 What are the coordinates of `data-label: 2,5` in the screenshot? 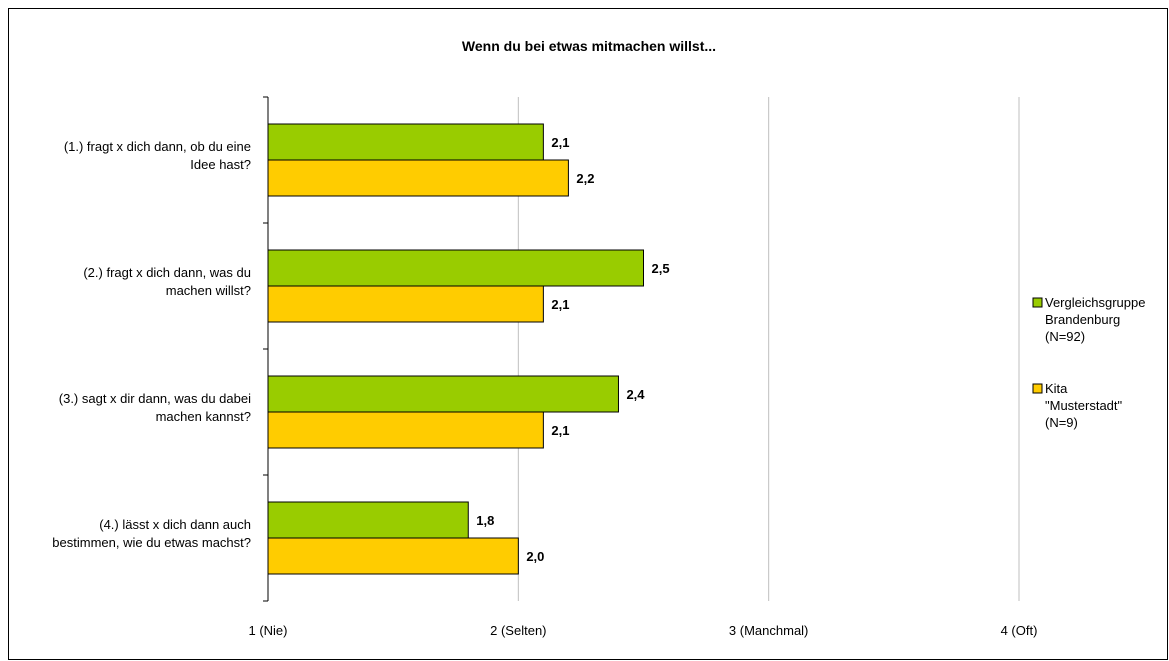 It's located at (661, 268).